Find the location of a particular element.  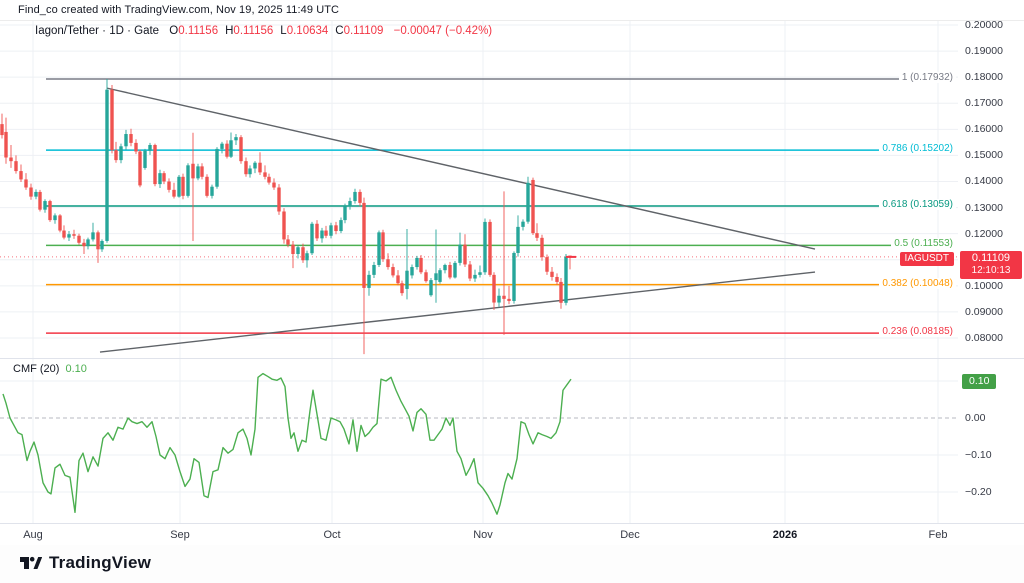

cmf-indicator-legend: CMF (20) 0.10 is located at coordinates (50, 369).